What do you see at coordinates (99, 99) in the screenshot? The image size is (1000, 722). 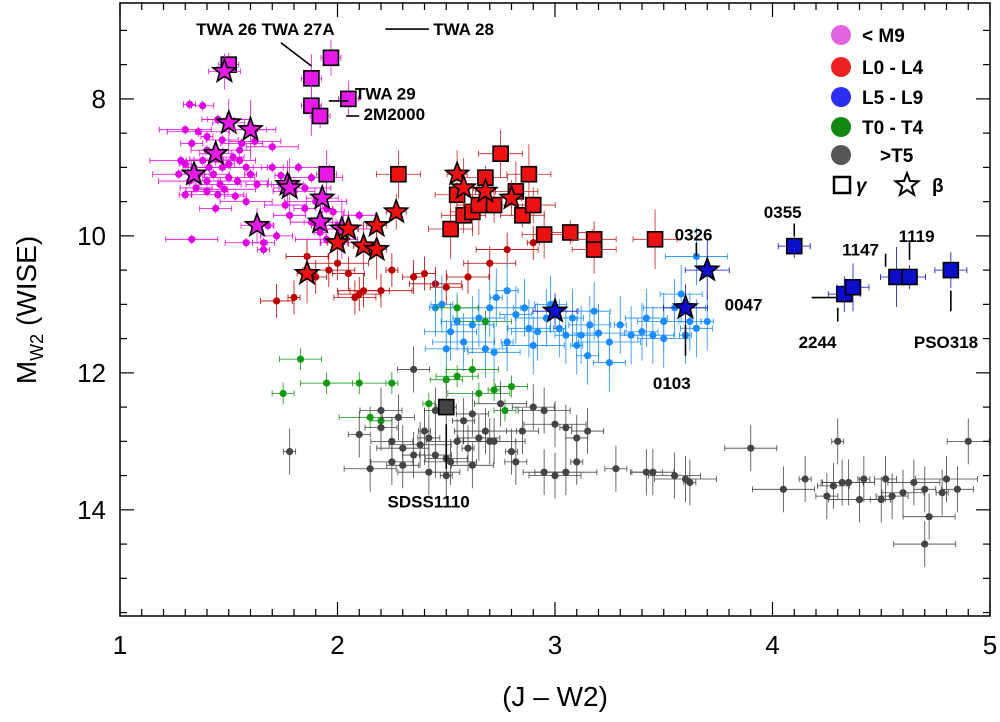 I see `y-tick-label: 8` at bounding box center [99, 99].